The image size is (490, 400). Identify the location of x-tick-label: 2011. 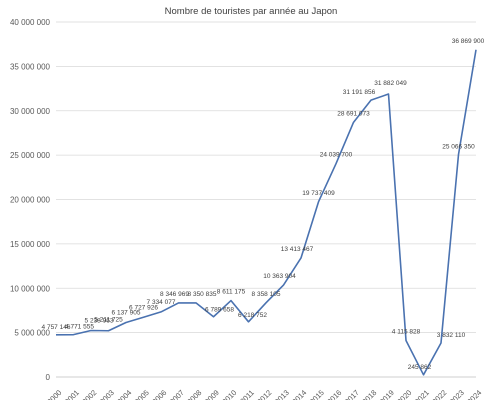
(247, 394).